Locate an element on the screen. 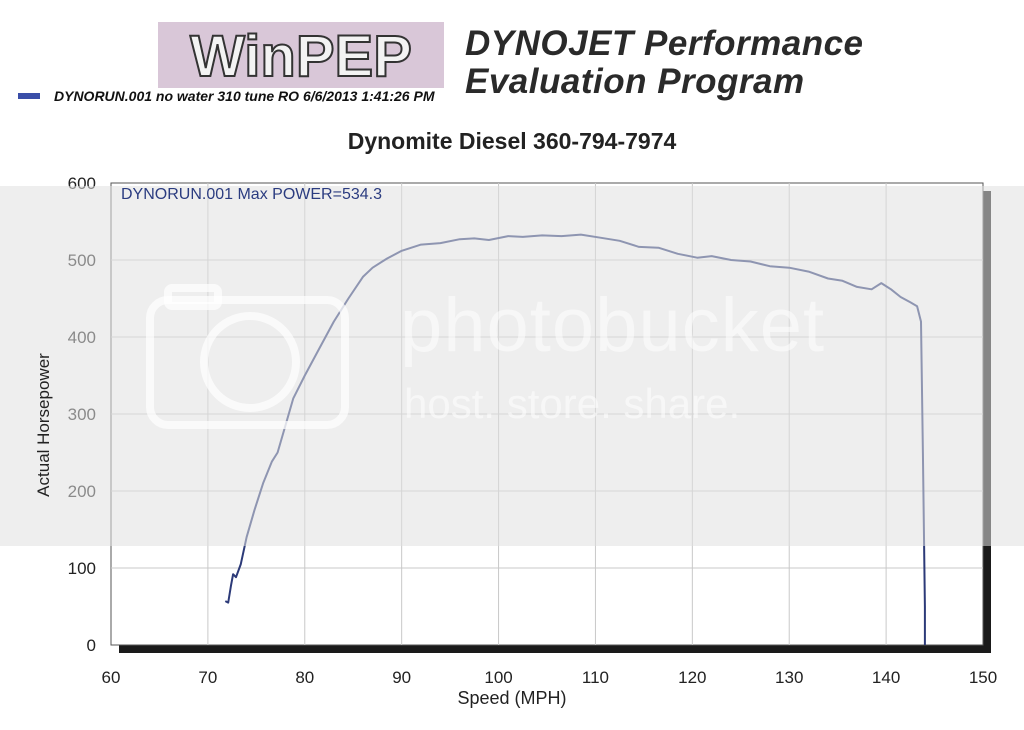  y-tick-labels: 0 100 200 300 400 500 600 is located at coordinates (82, 414).